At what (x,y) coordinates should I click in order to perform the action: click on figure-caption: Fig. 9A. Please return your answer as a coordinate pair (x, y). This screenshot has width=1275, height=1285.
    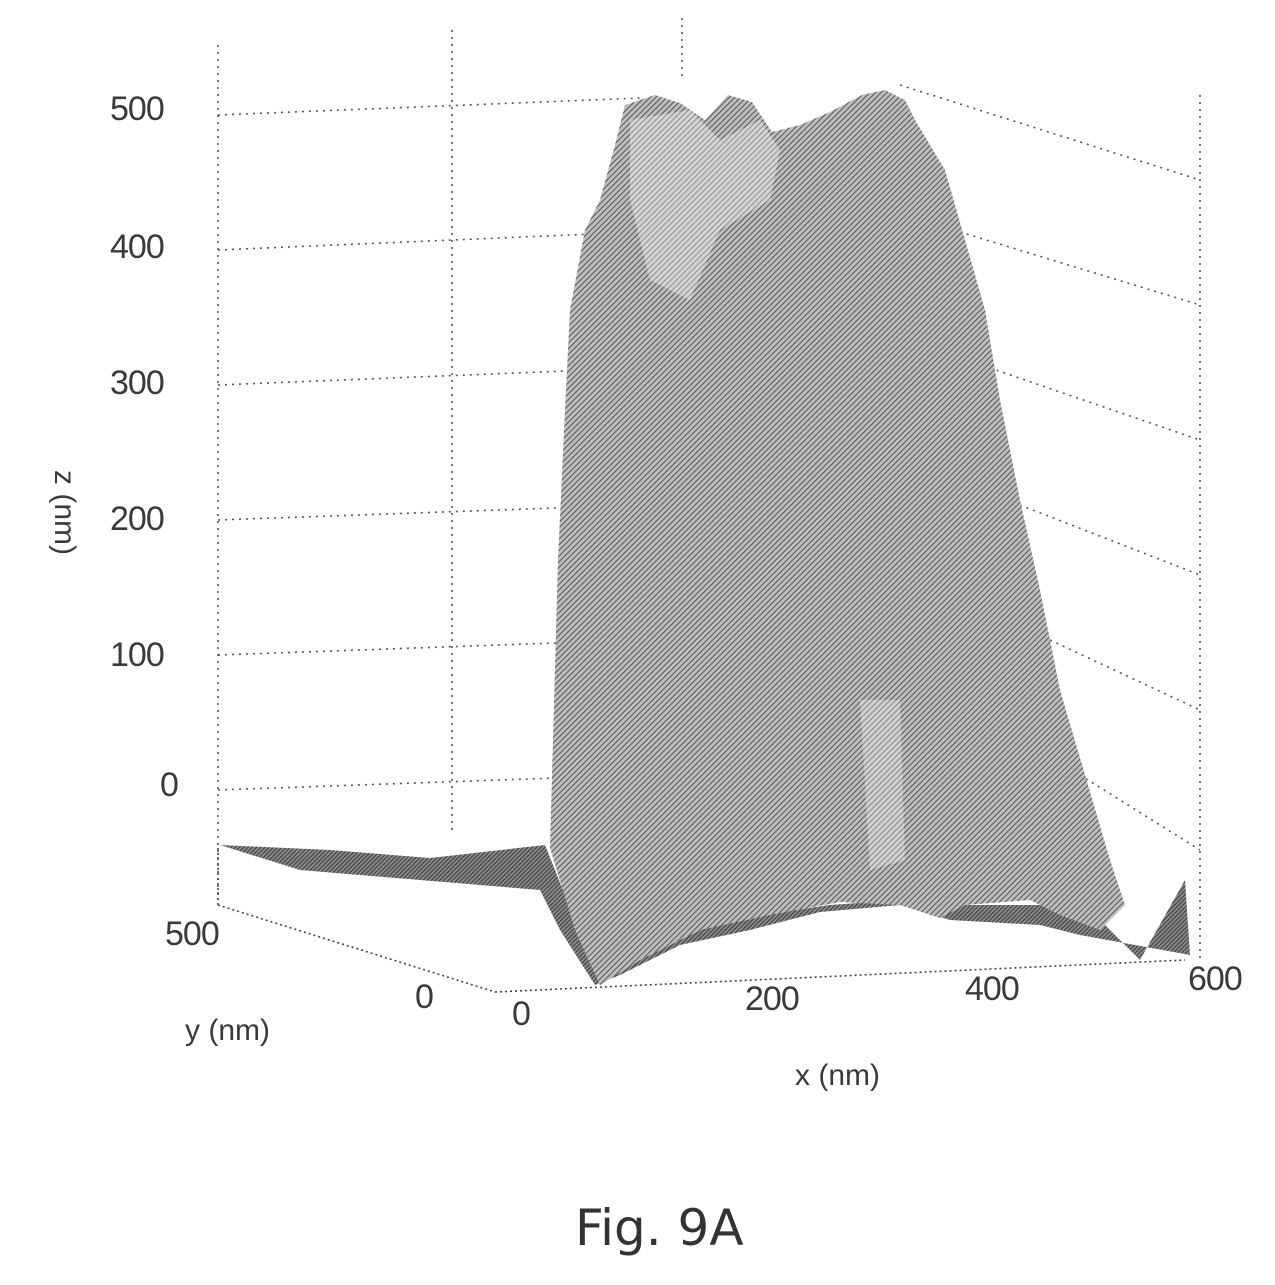
    Looking at the image, I should click on (659, 1228).